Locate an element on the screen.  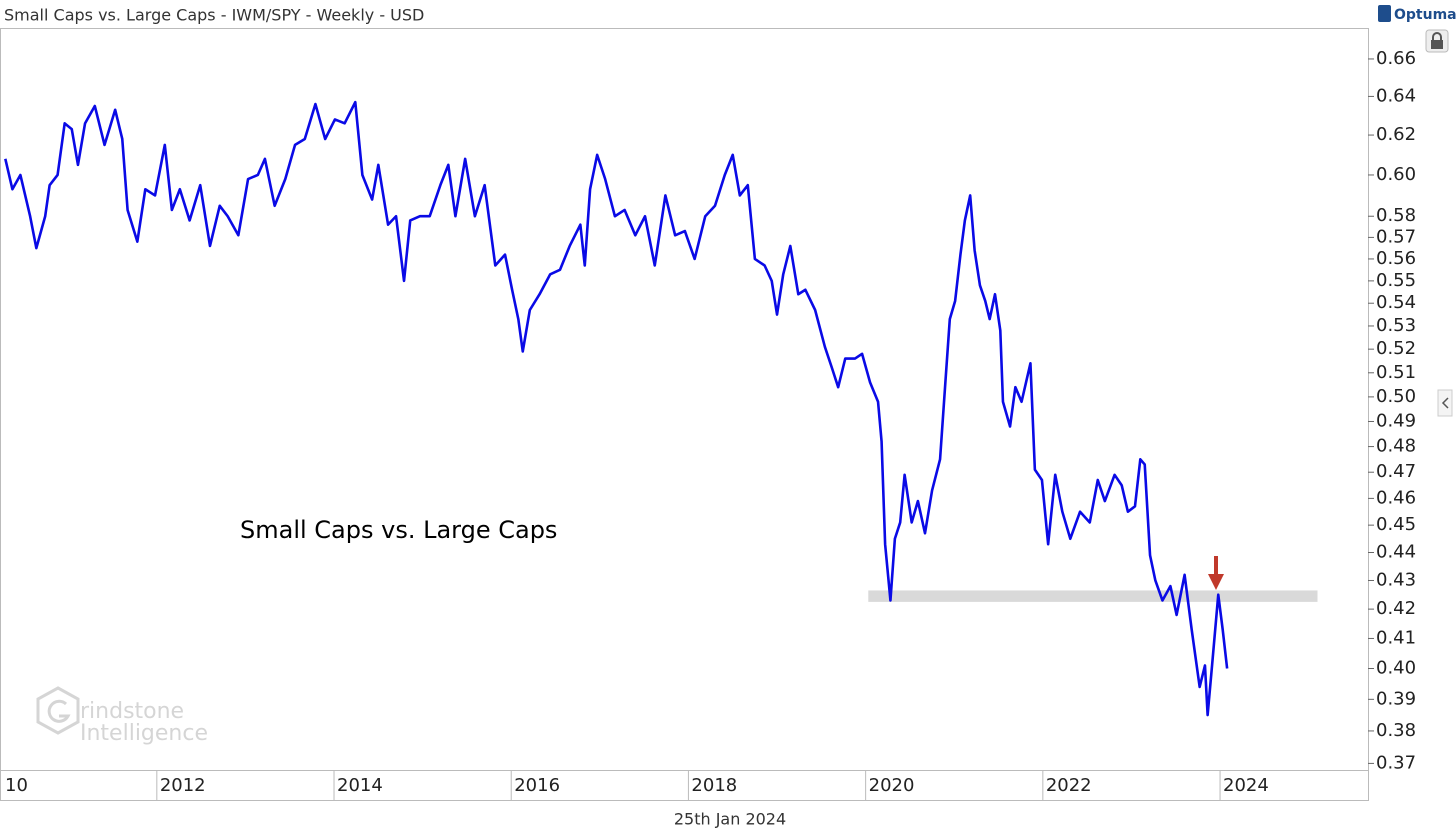
panel-toggle-icon is located at coordinates (1445, 403).